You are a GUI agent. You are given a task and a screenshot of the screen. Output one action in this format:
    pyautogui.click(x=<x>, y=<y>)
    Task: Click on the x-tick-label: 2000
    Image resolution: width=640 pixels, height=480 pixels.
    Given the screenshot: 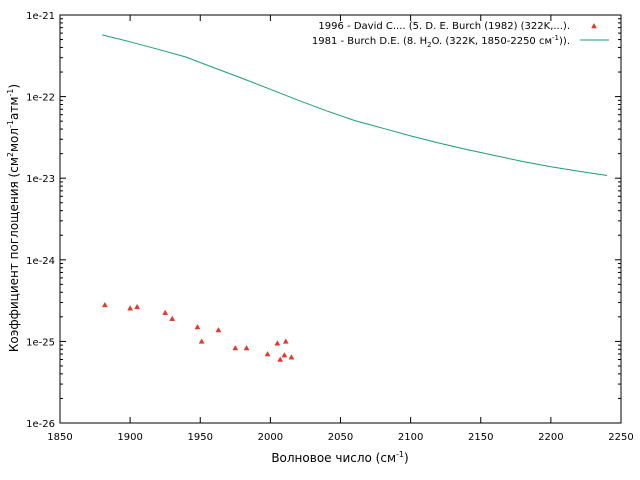 What is the action you would take?
    pyautogui.click(x=270, y=437)
    